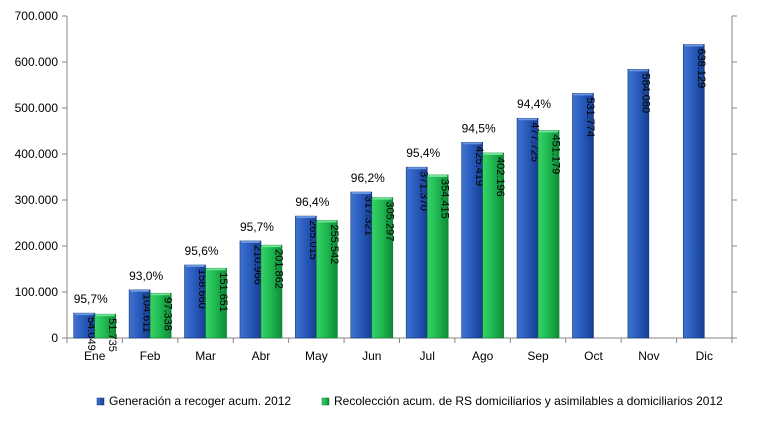 Image resolution: width=784 pixels, height=441 pixels. Describe the element at coordinates (37, 16) in the screenshot. I see `y-tick-label: 700.000` at that location.